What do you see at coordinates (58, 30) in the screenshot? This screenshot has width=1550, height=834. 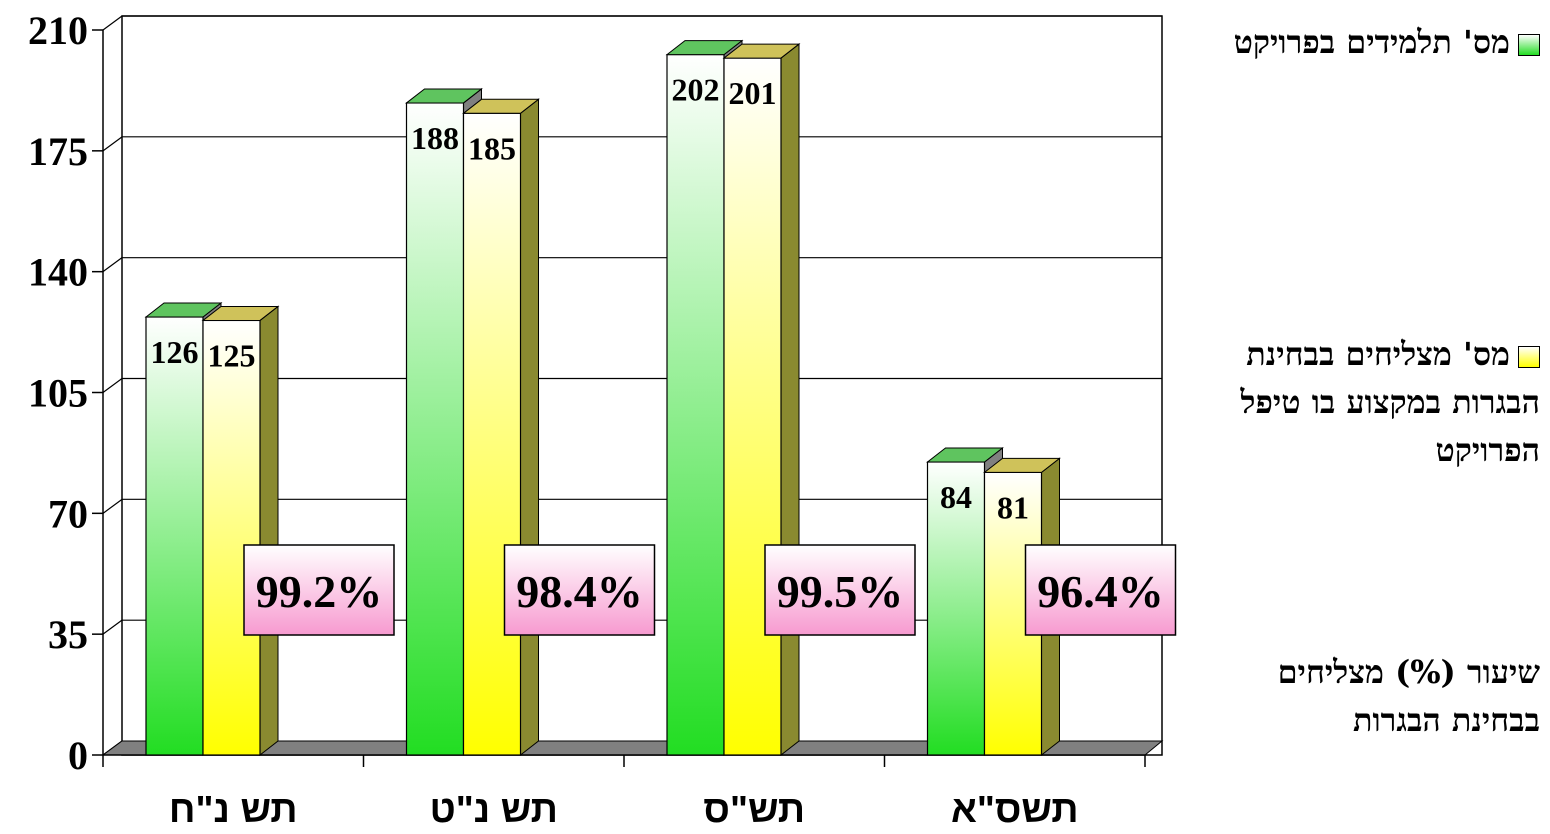 I see `y-tick-label: 210` at bounding box center [58, 30].